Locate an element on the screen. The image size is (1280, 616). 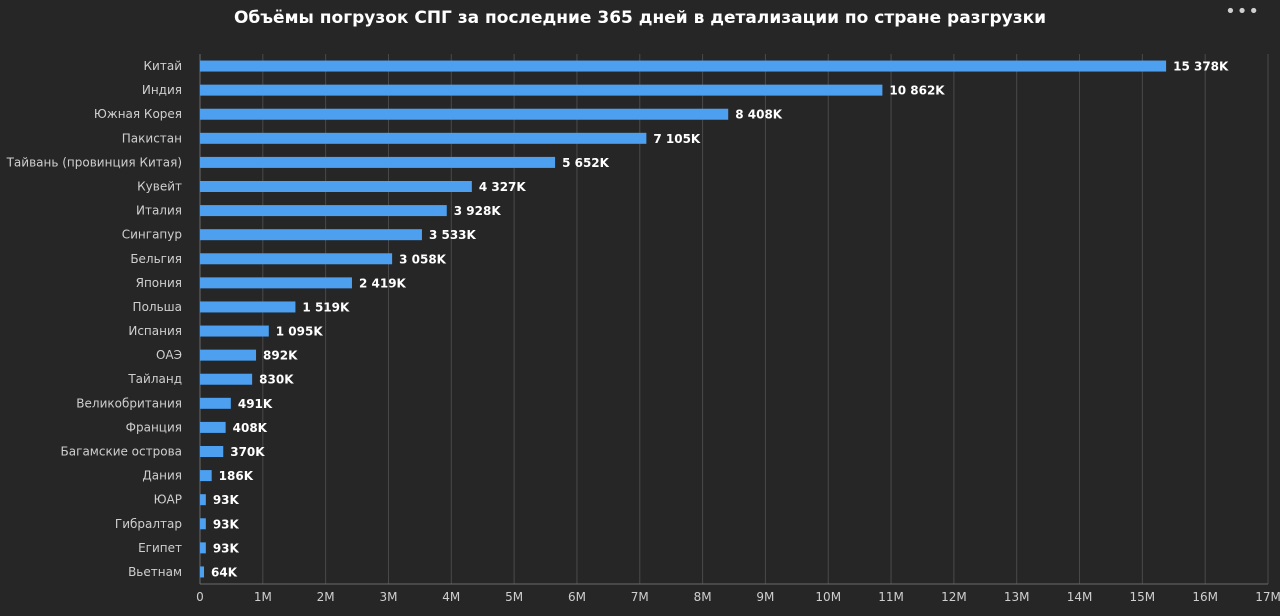
data-label: 370K is located at coordinates (247, 452).